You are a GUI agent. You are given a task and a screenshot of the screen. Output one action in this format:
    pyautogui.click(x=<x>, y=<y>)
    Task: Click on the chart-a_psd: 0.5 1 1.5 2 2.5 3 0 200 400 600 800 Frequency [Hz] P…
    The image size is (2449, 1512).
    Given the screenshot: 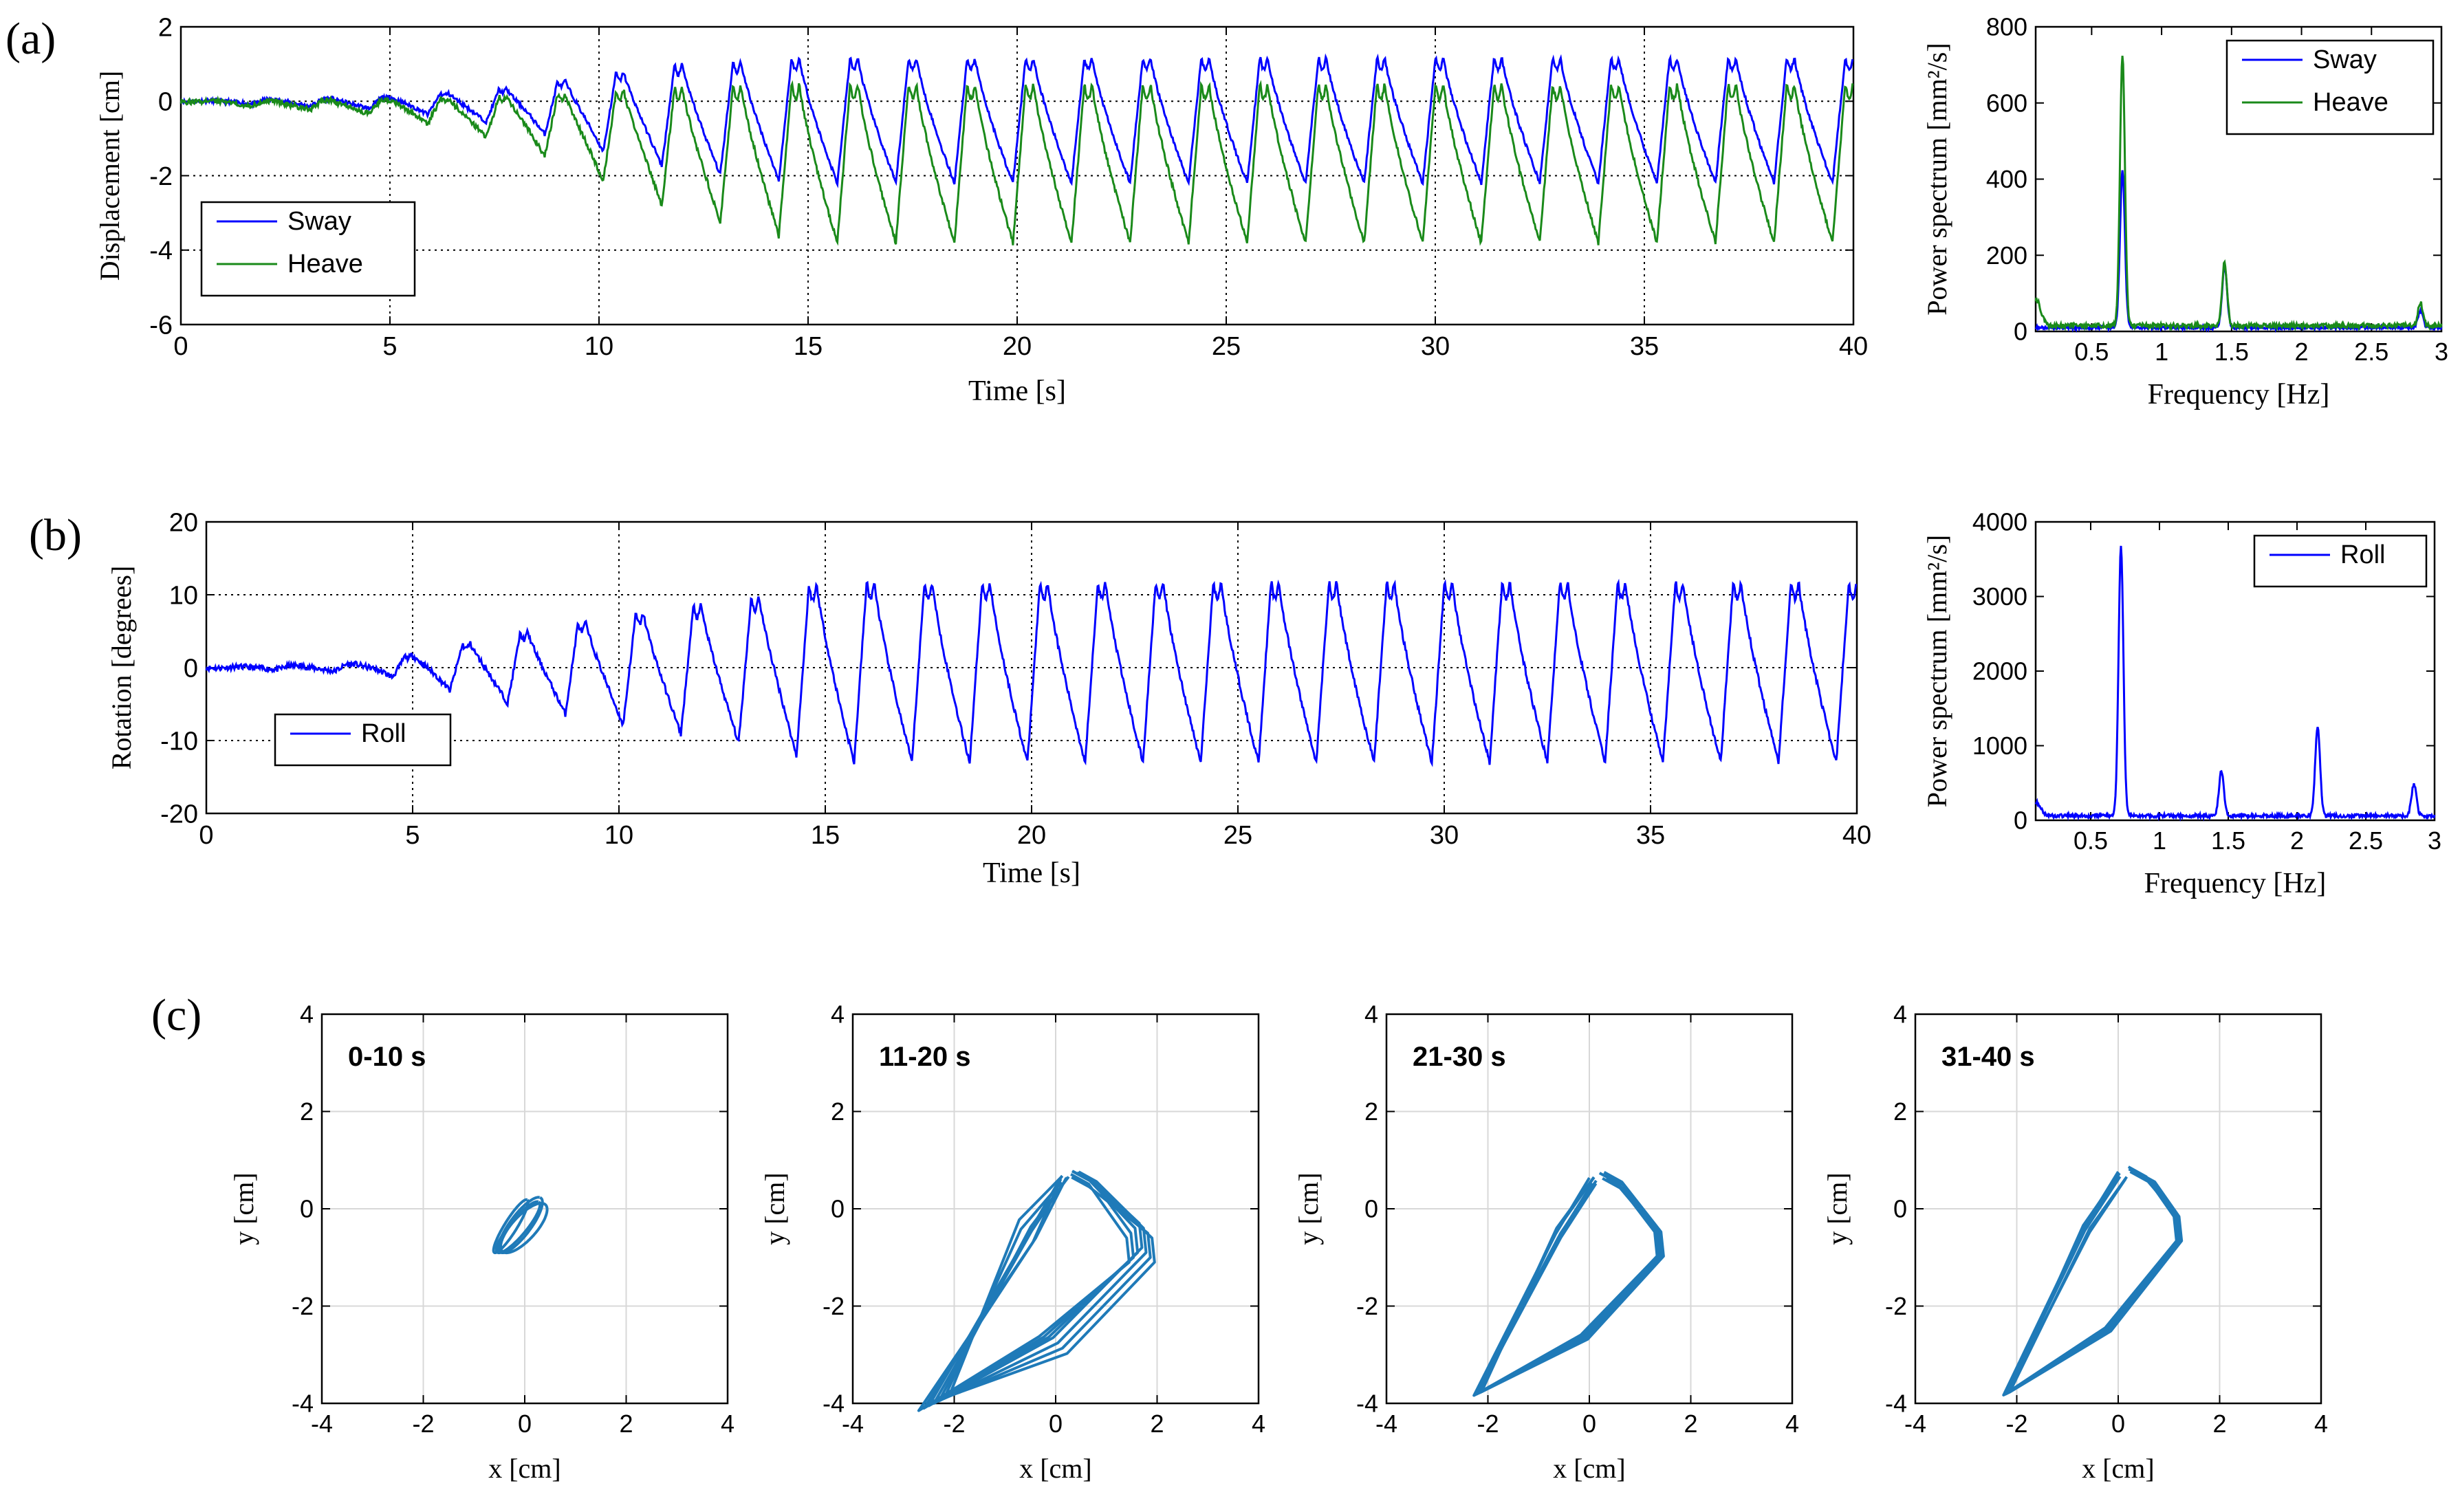 What is the action you would take?
    pyautogui.click(x=2185, y=211)
    